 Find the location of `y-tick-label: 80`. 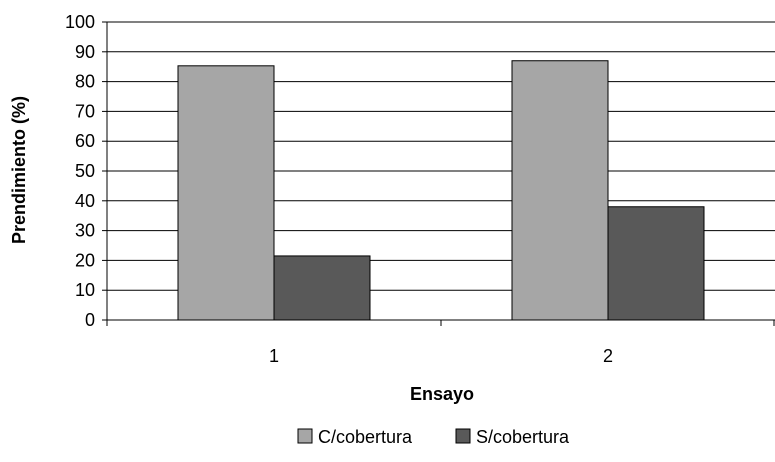

y-tick-label: 80 is located at coordinates (85, 82).